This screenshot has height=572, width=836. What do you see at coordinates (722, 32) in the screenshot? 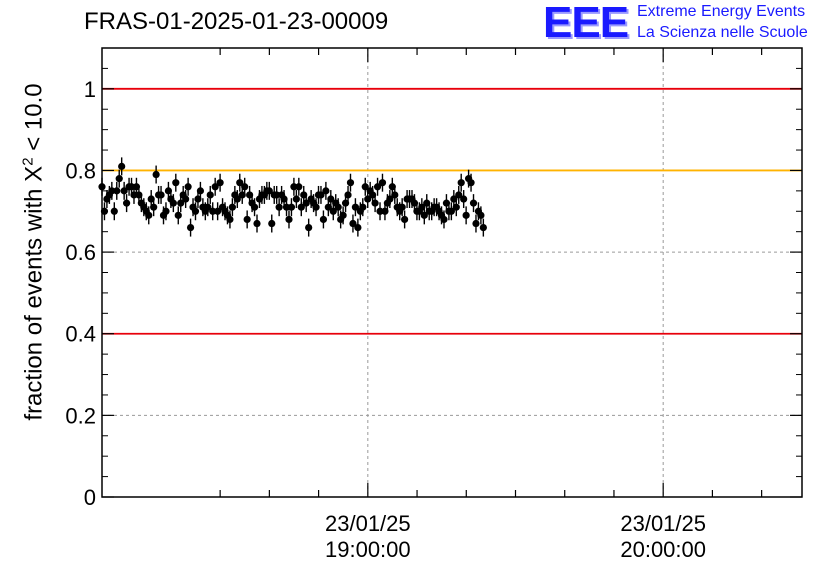
I see `logo-subtitle-line2: La Scienza nelle Scuole` at bounding box center [722, 32].